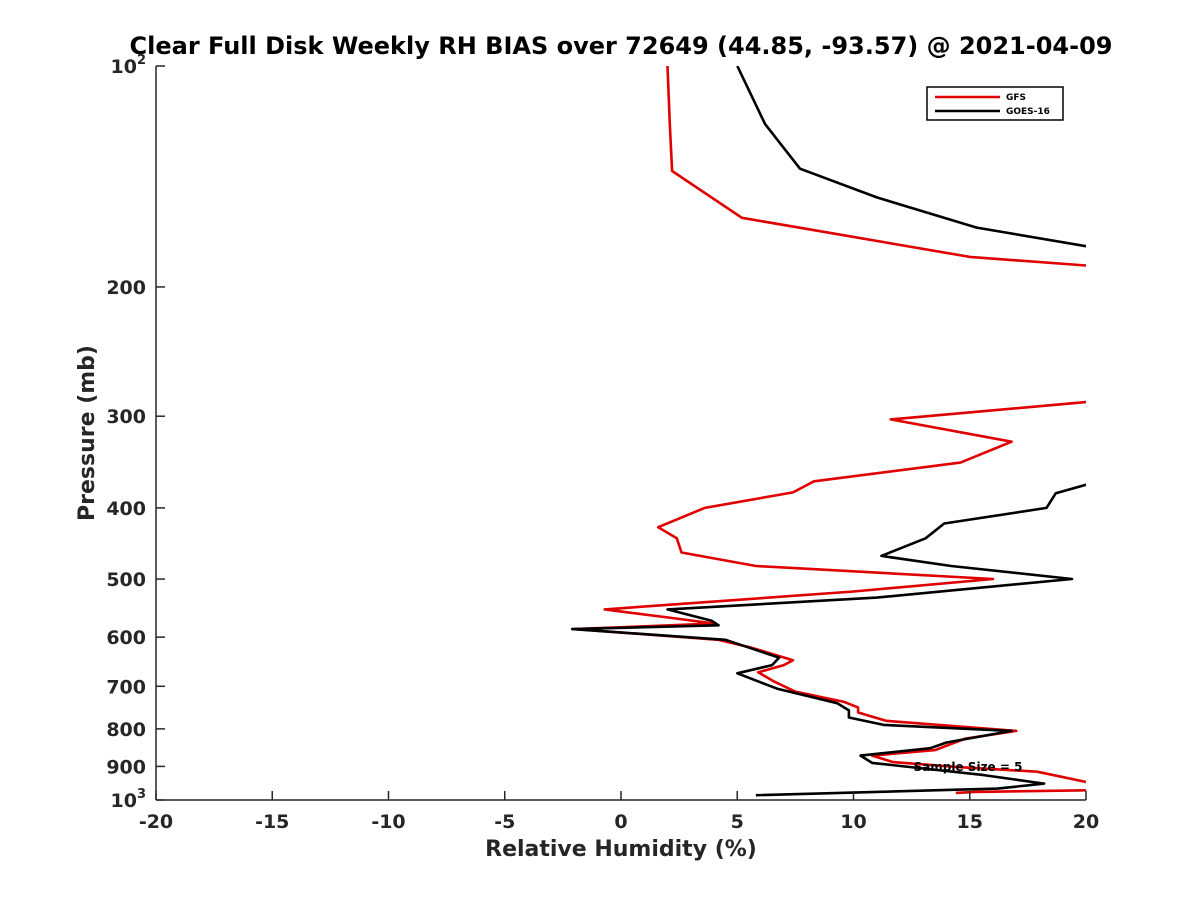 The height and width of the screenshot is (900, 1200). What do you see at coordinates (968, 767) in the screenshot?
I see `sample-size-annotation: Sample Size = 5` at bounding box center [968, 767].